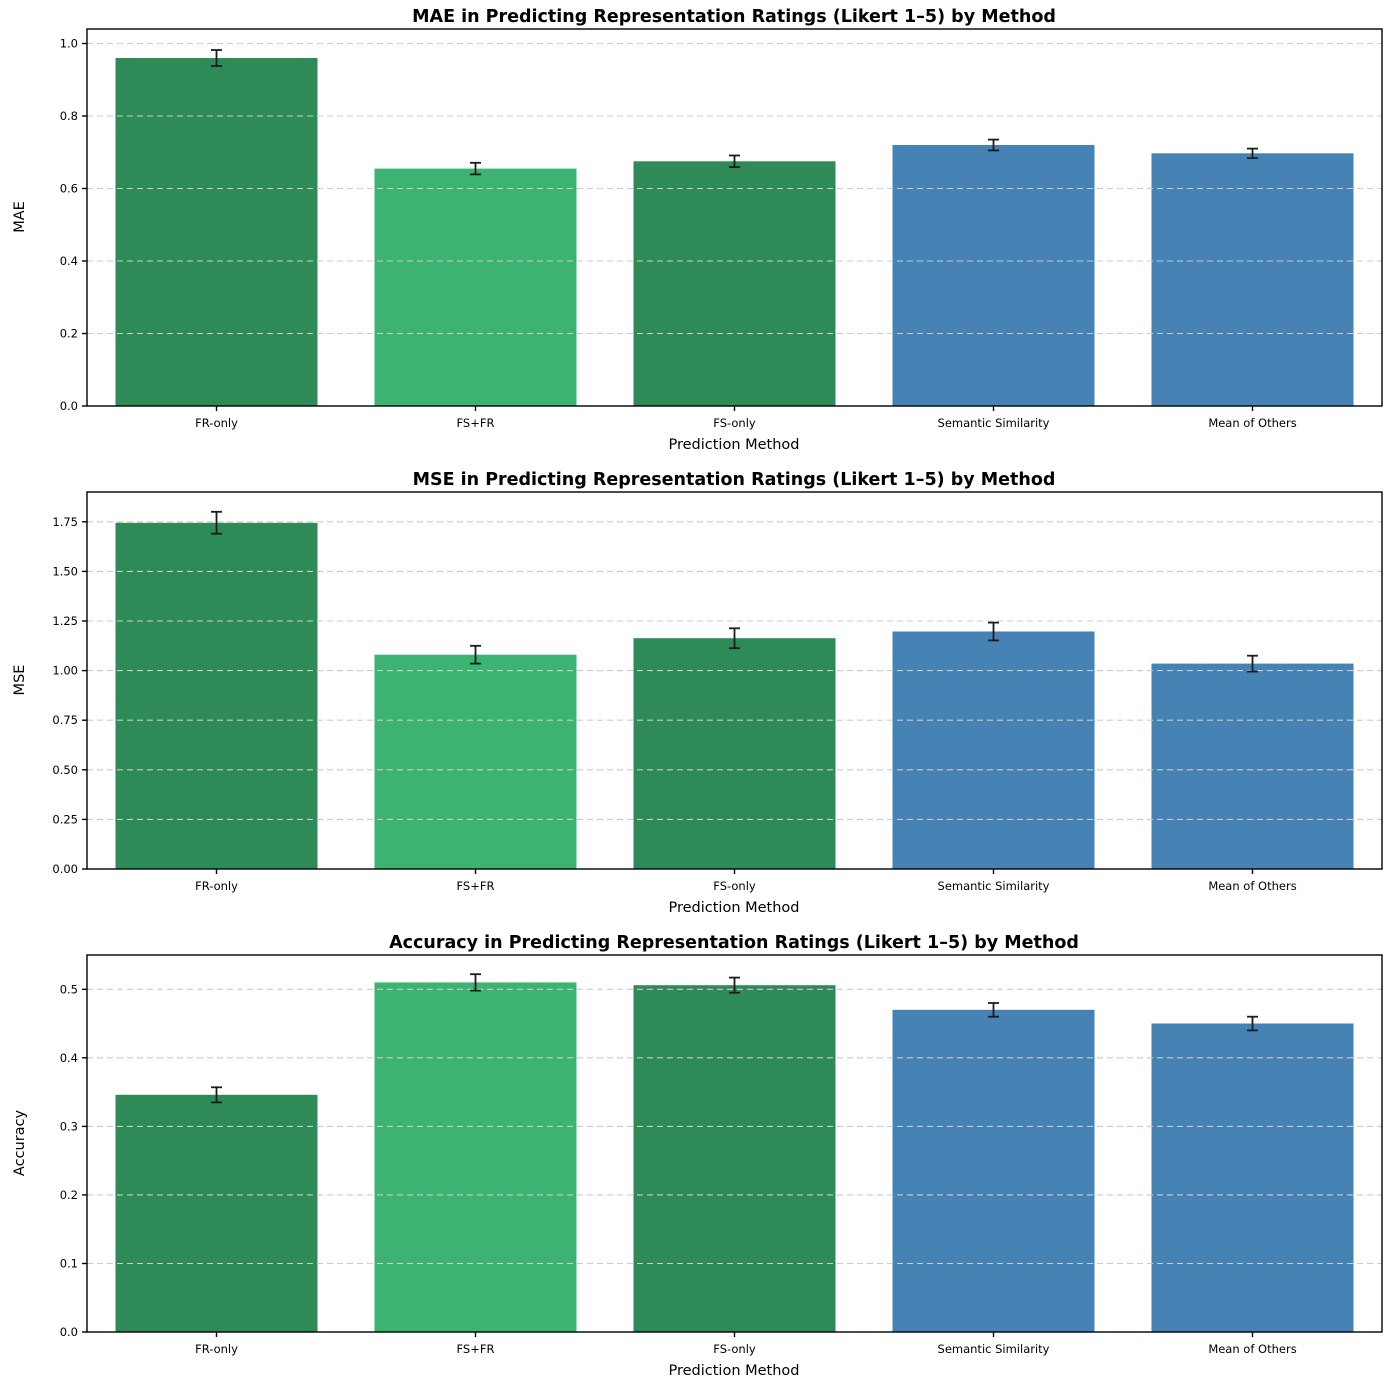  I want to click on mae-y-axis-label: MAE, so click(20, 217).